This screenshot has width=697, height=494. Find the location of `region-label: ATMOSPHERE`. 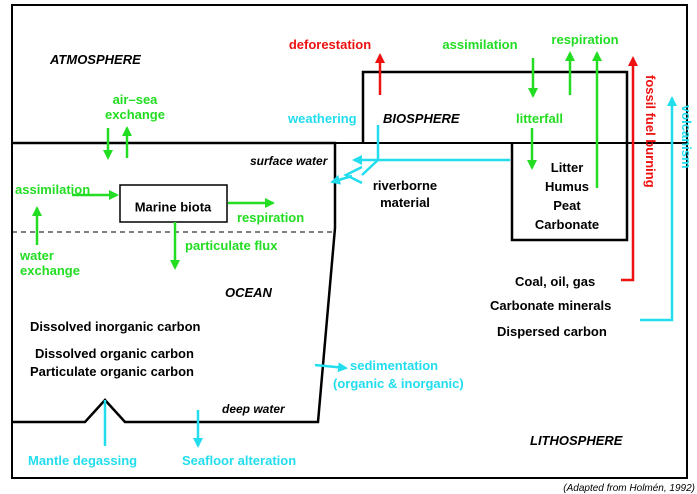

region-label: ATMOSPHERE is located at coordinates (95, 59).